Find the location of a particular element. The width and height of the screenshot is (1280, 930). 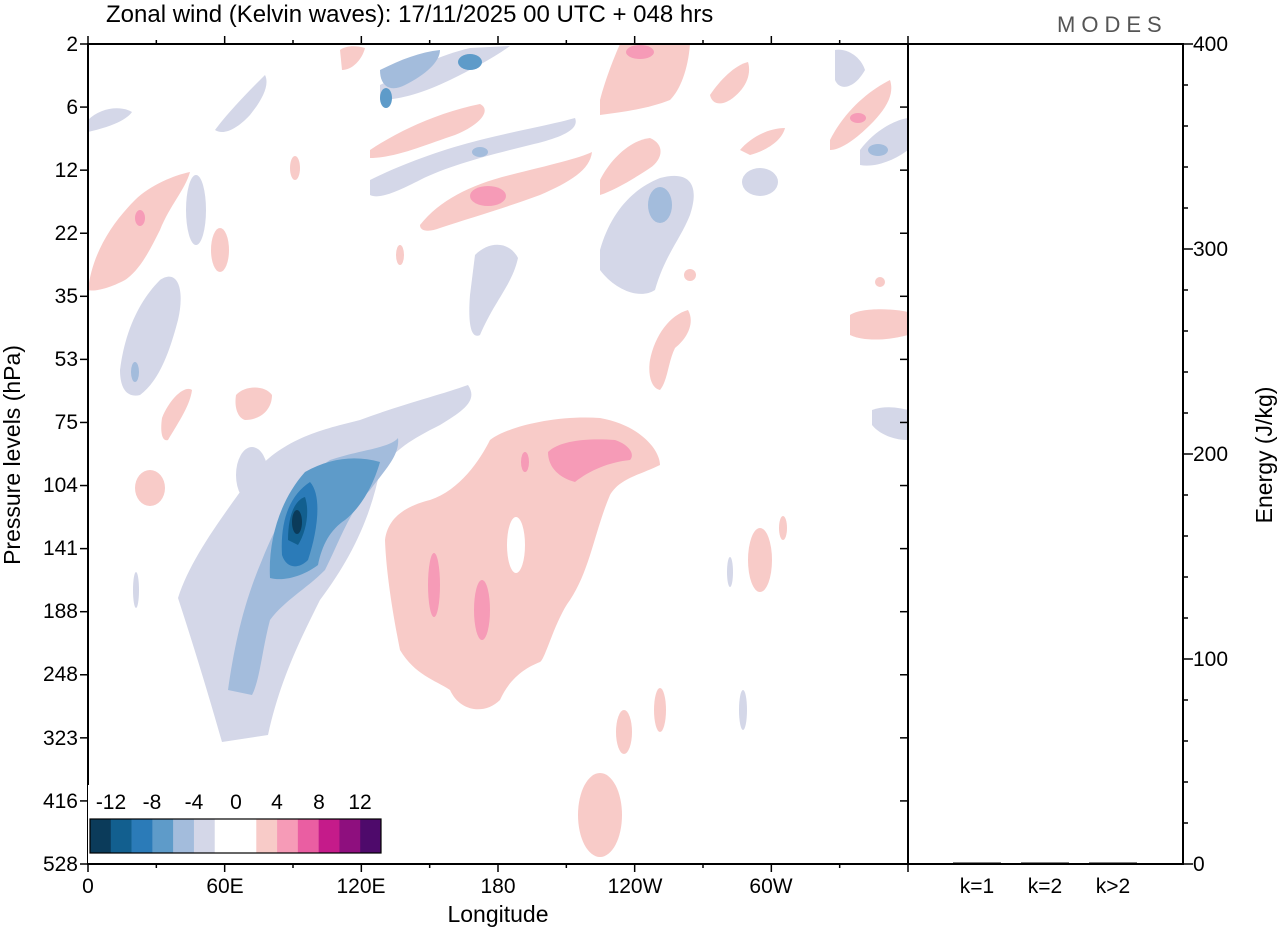

y-tick-label: 2 is located at coordinates (72, 44).